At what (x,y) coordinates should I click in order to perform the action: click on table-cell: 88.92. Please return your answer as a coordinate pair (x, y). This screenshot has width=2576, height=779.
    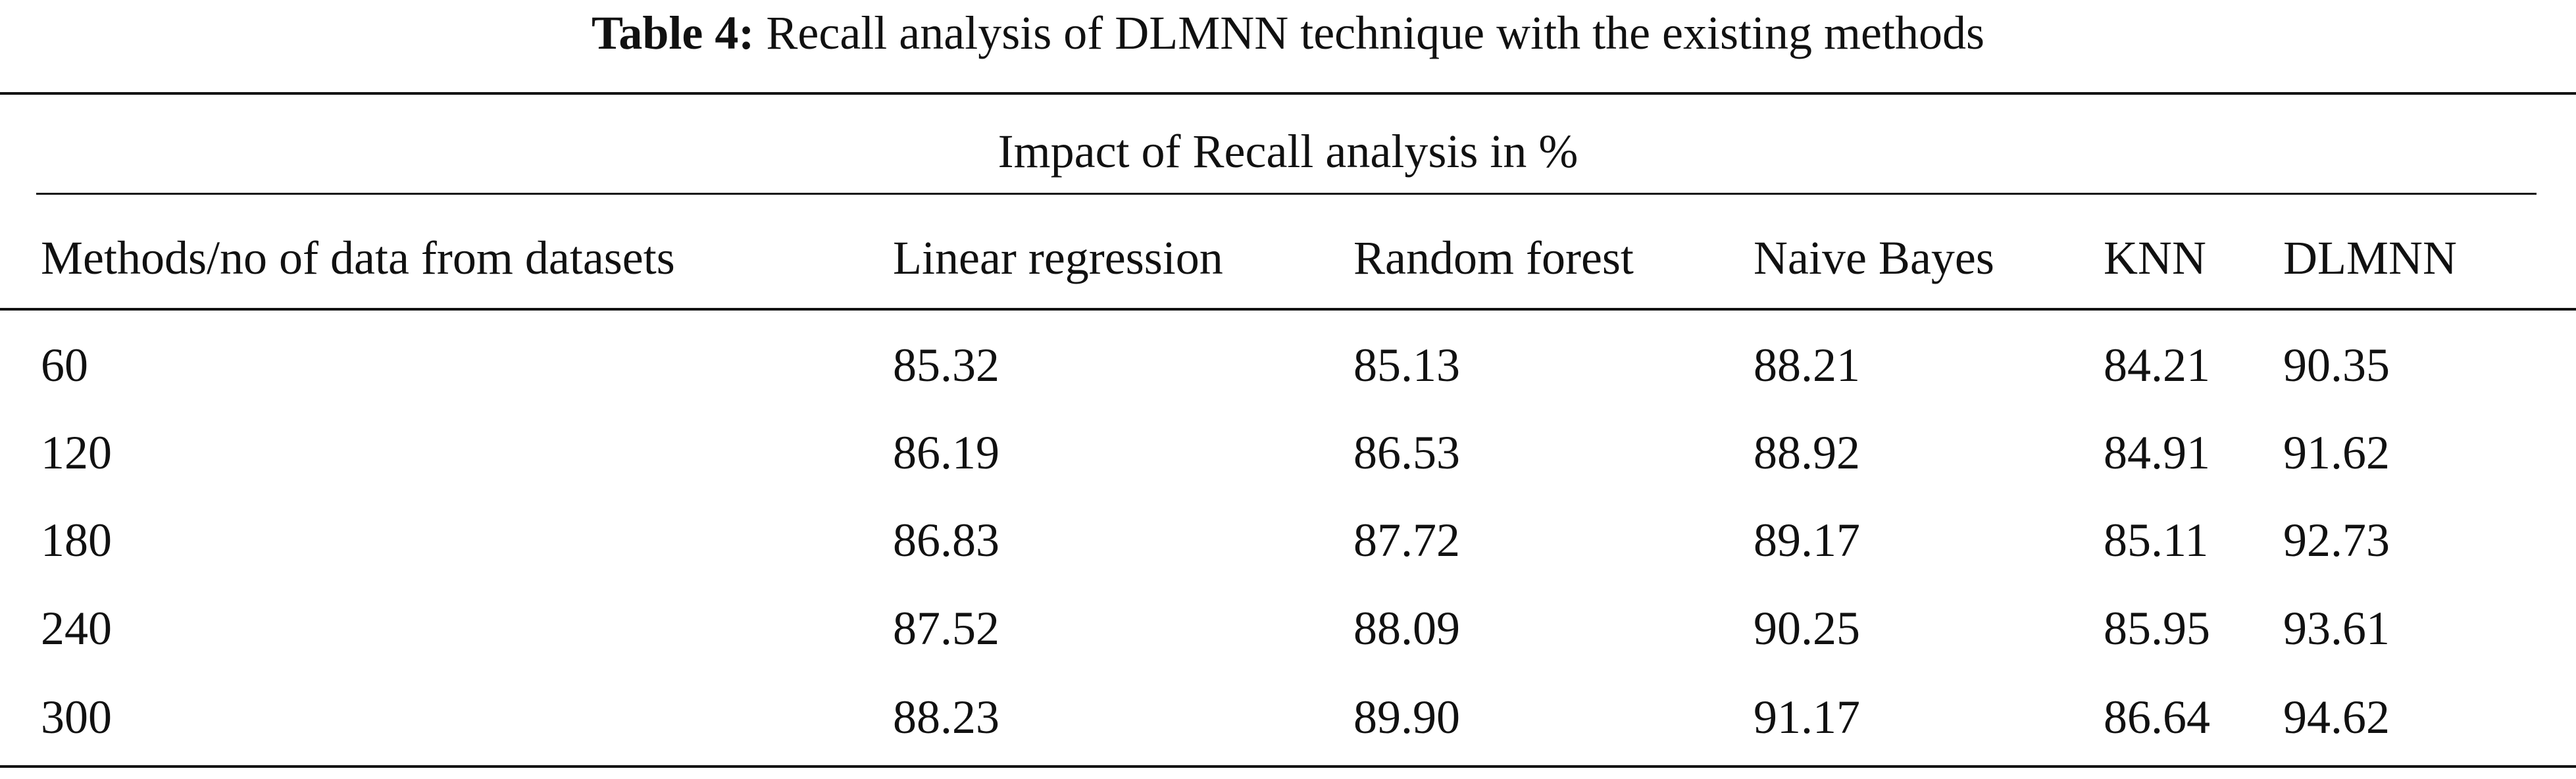
    Looking at the image, I should click on (1807, 452).